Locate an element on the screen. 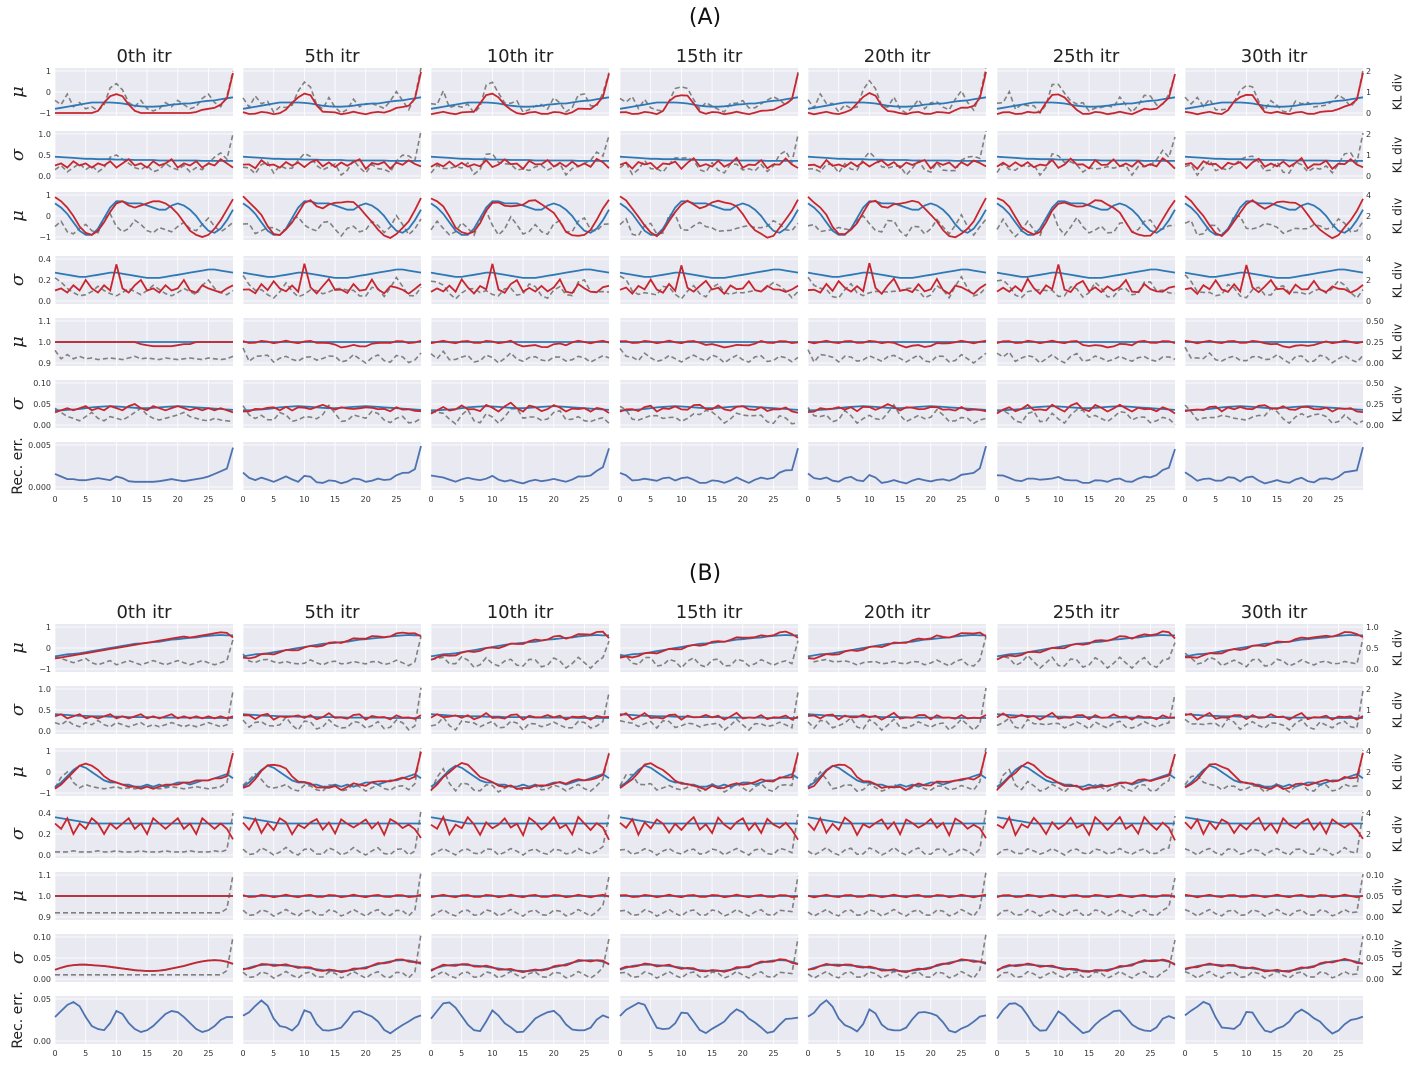 The height and width of the screenshot is (1066, 1409). column-title: 25th itr is located at coordinates (1086, 56).